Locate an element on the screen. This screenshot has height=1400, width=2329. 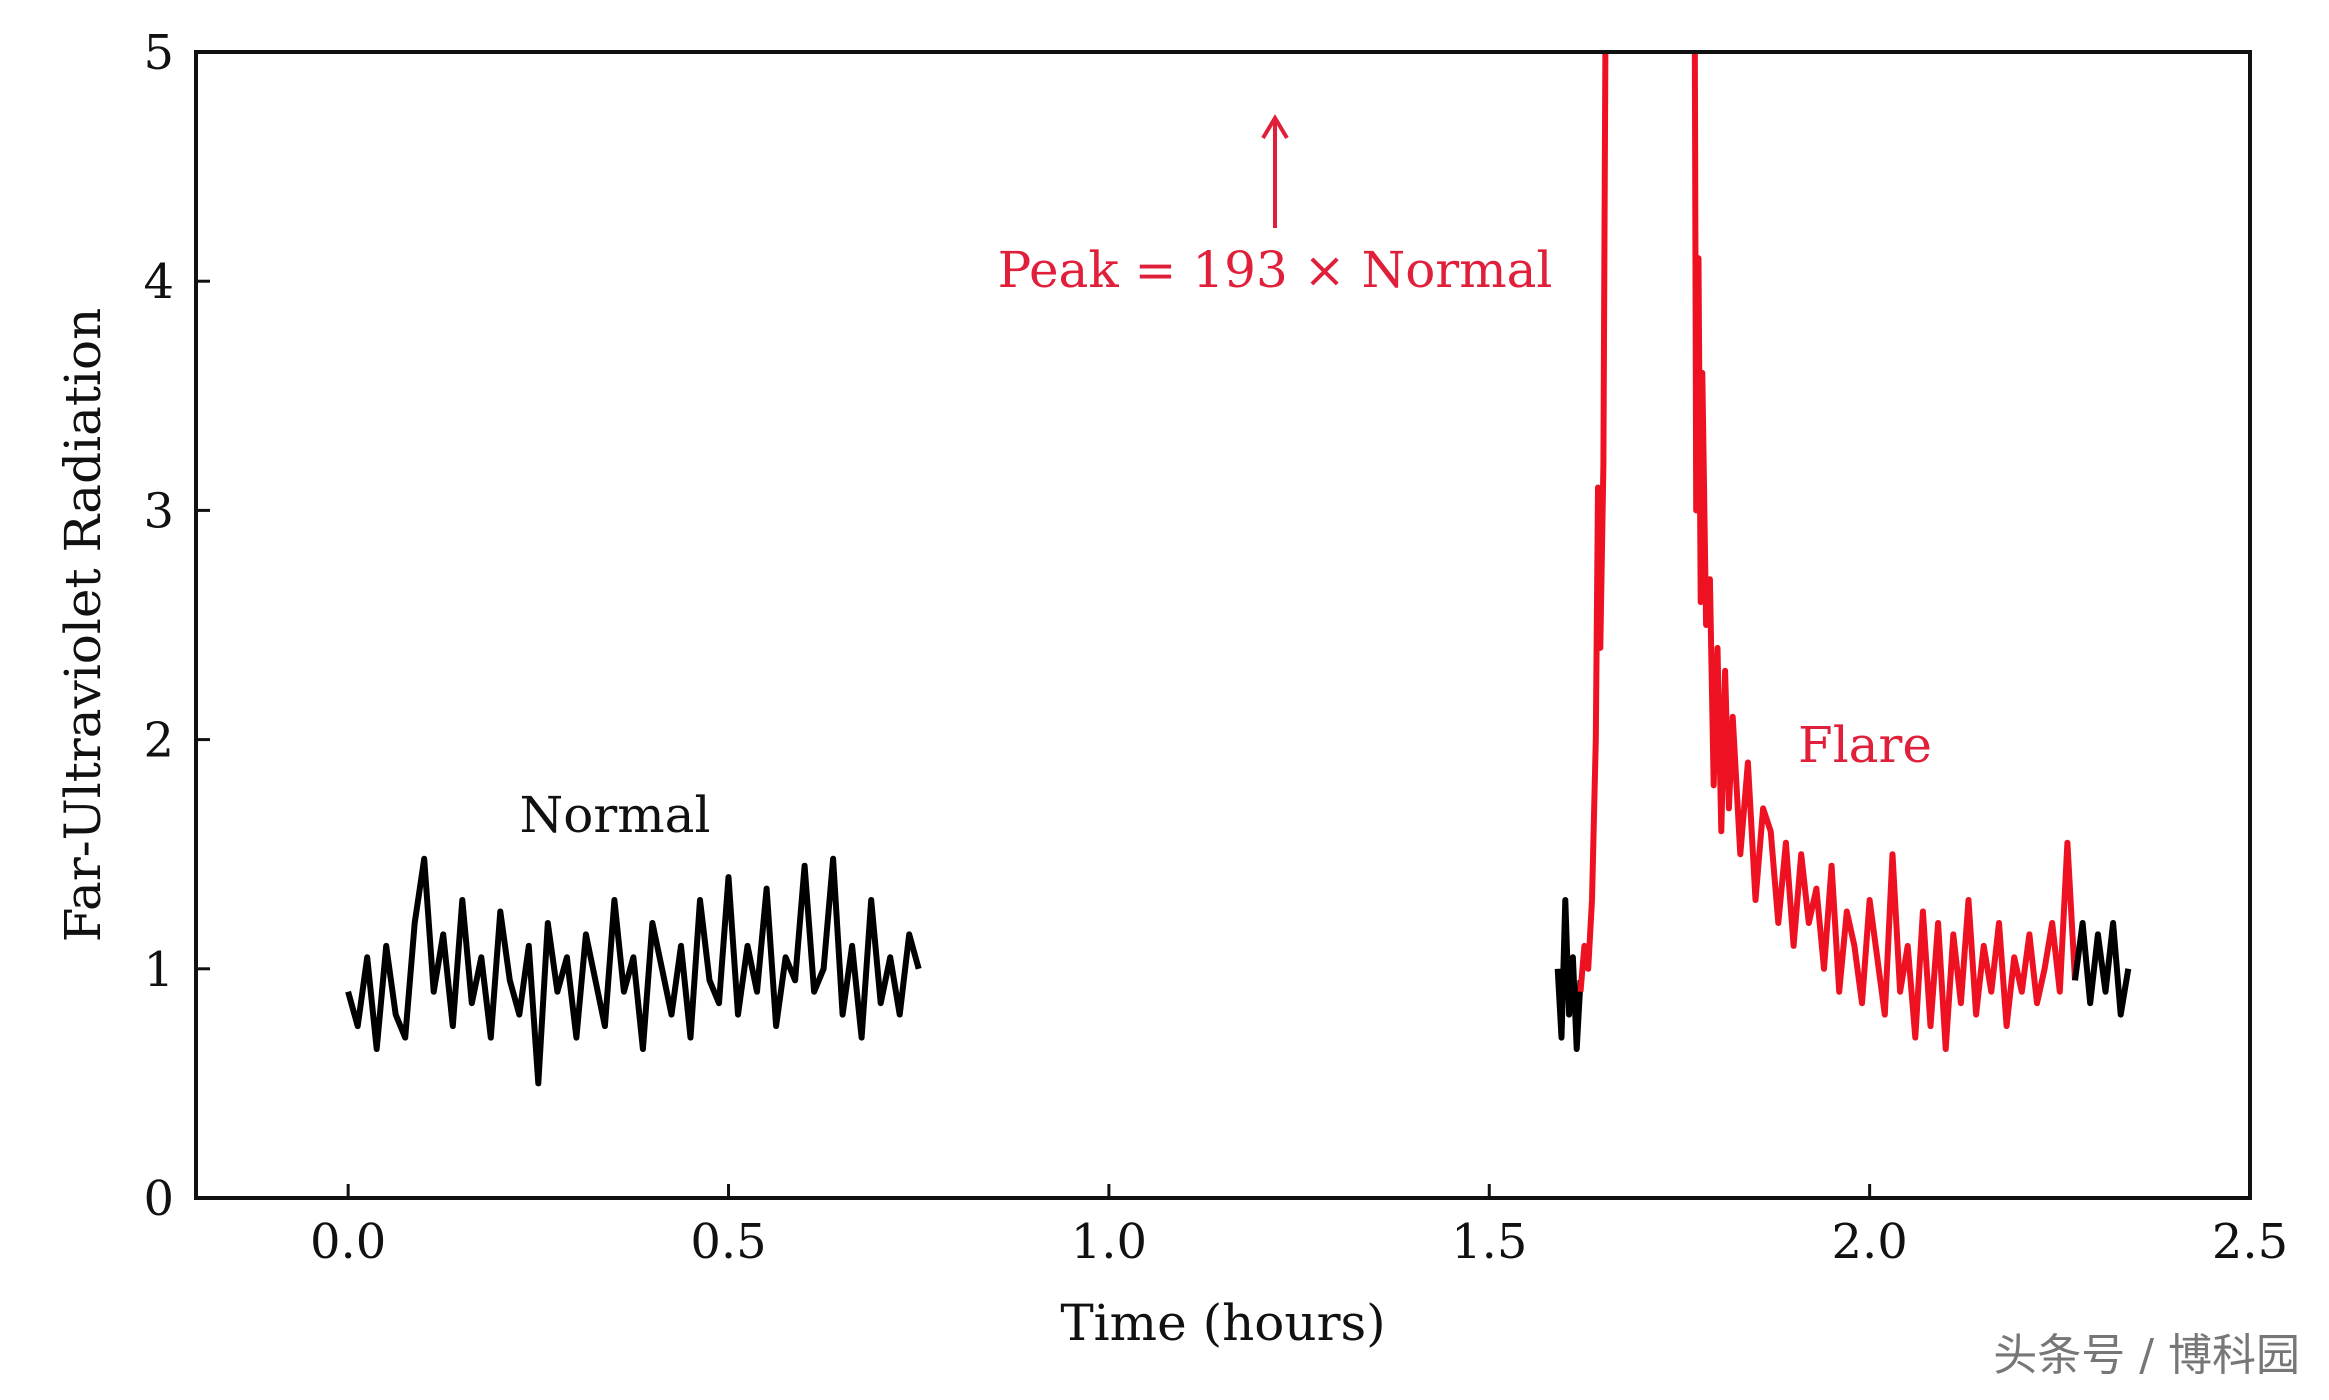
watermark: 头条号 / 博科园 is located at coordinates (2146, 1355).